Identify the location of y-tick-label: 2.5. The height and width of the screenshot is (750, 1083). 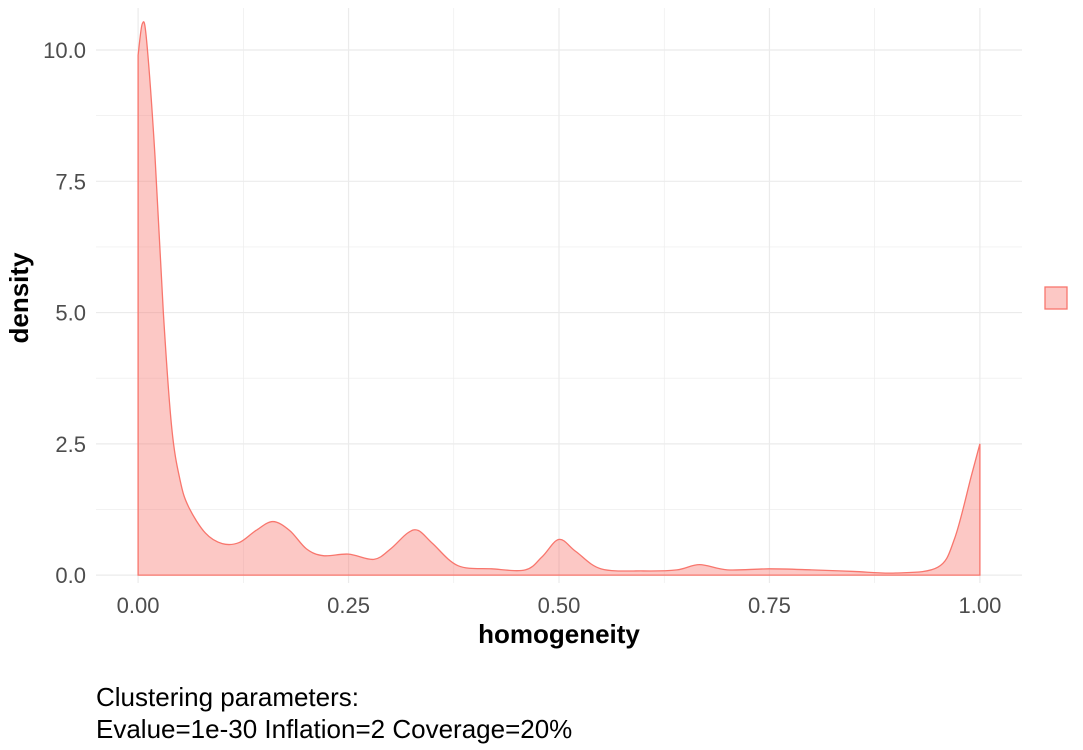
(70, 444).